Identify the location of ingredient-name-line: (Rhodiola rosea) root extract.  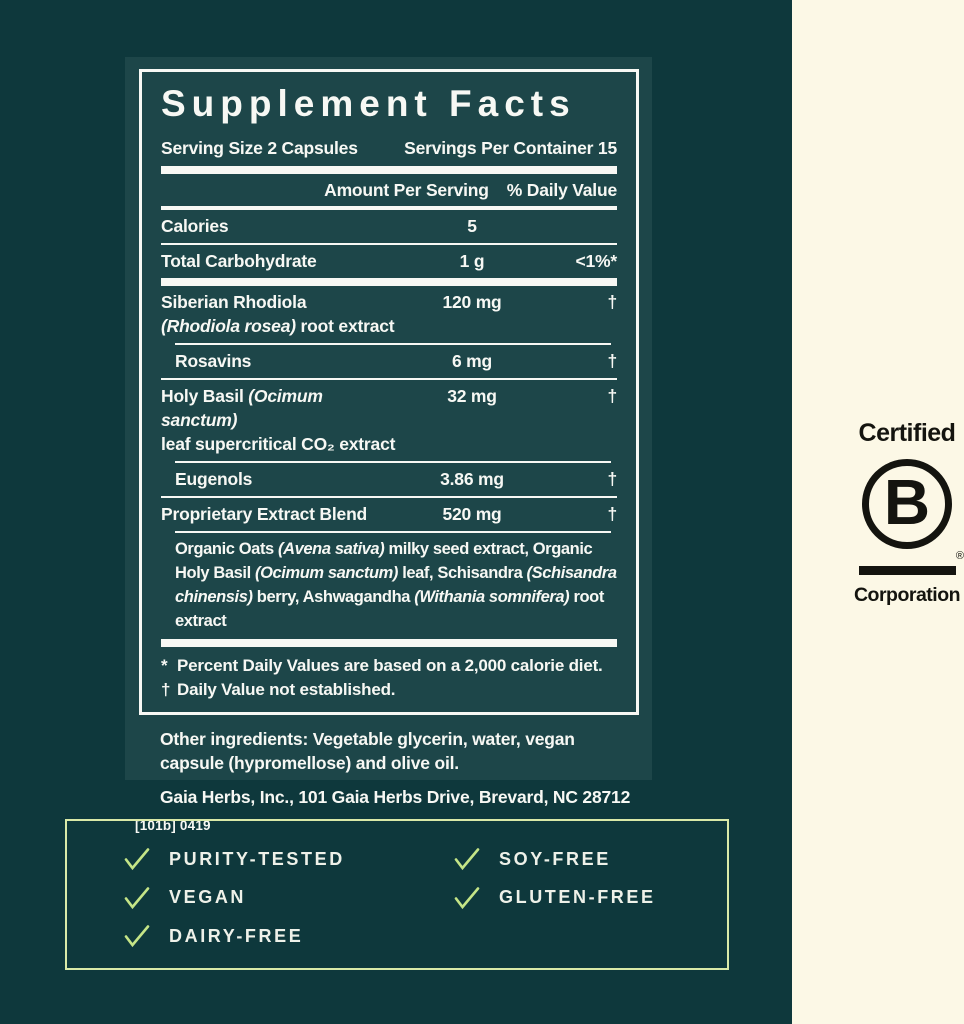
(282, 326).